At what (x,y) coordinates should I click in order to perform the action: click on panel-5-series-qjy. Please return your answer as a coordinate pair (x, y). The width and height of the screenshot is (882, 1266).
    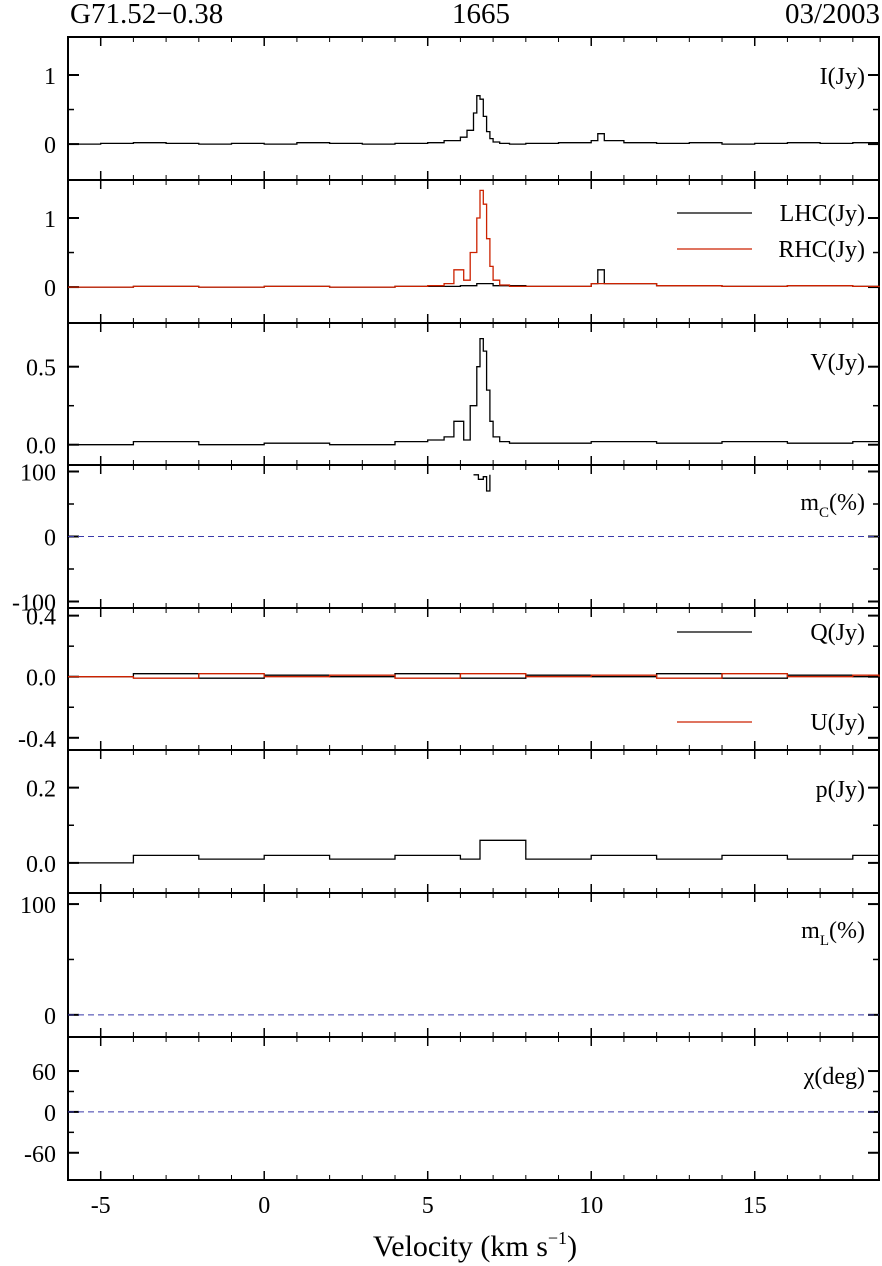
    Looking at the image, I should click on (473, 676).